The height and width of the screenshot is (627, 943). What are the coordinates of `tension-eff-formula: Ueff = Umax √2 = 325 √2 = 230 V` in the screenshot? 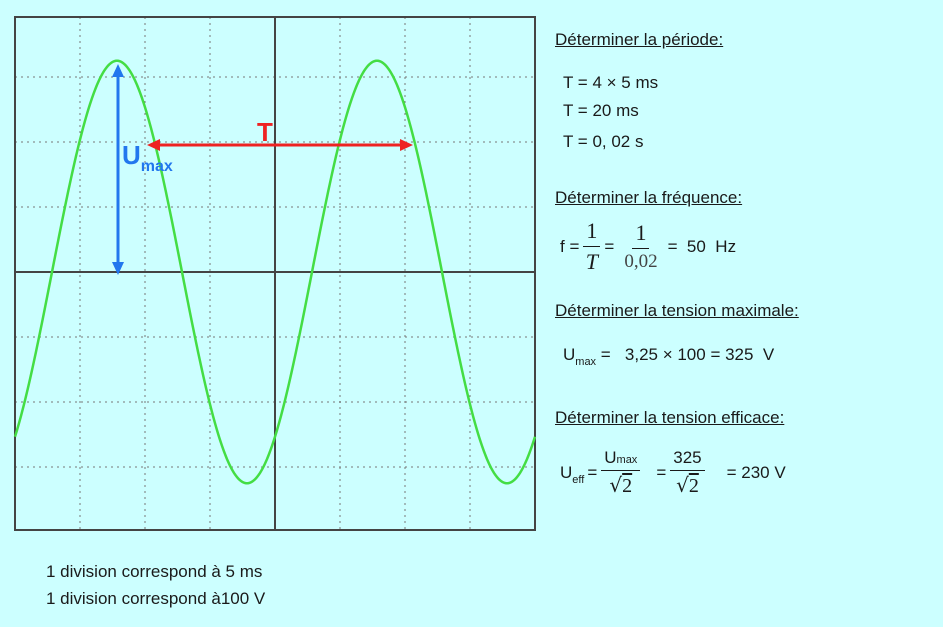 It's located at (673, 473).